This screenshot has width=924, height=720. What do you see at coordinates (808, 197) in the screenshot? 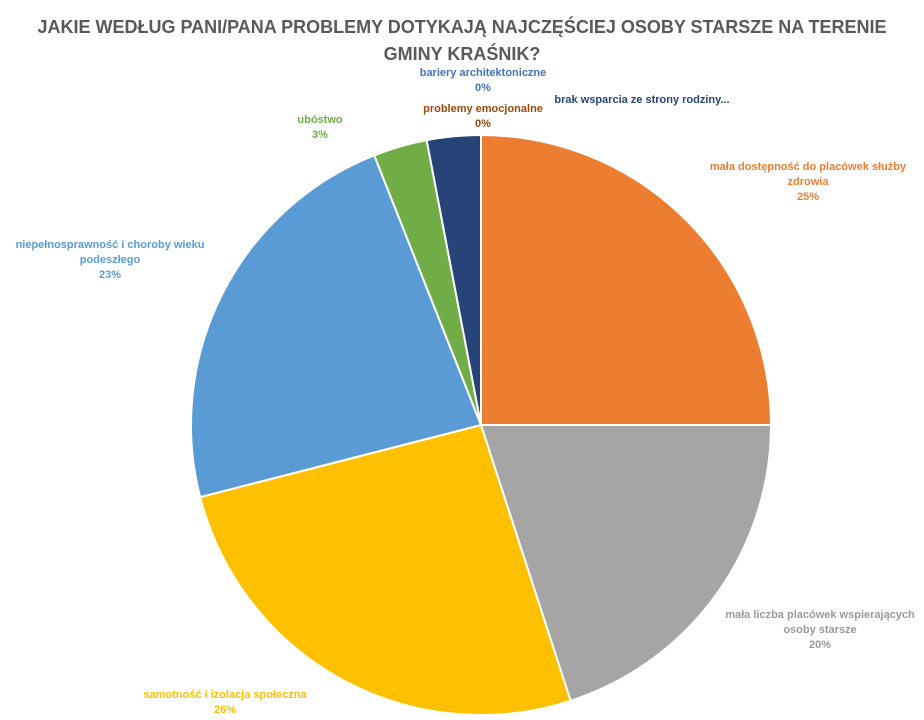
I see `value-label: 25%` at bounding box center [808, 197].